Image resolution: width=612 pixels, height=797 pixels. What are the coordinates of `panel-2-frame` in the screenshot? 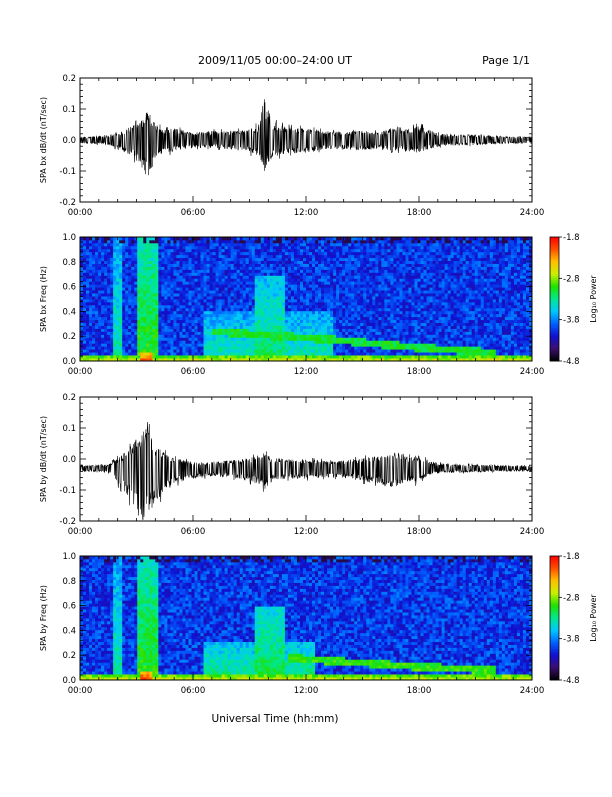 It's located at (306, 459).